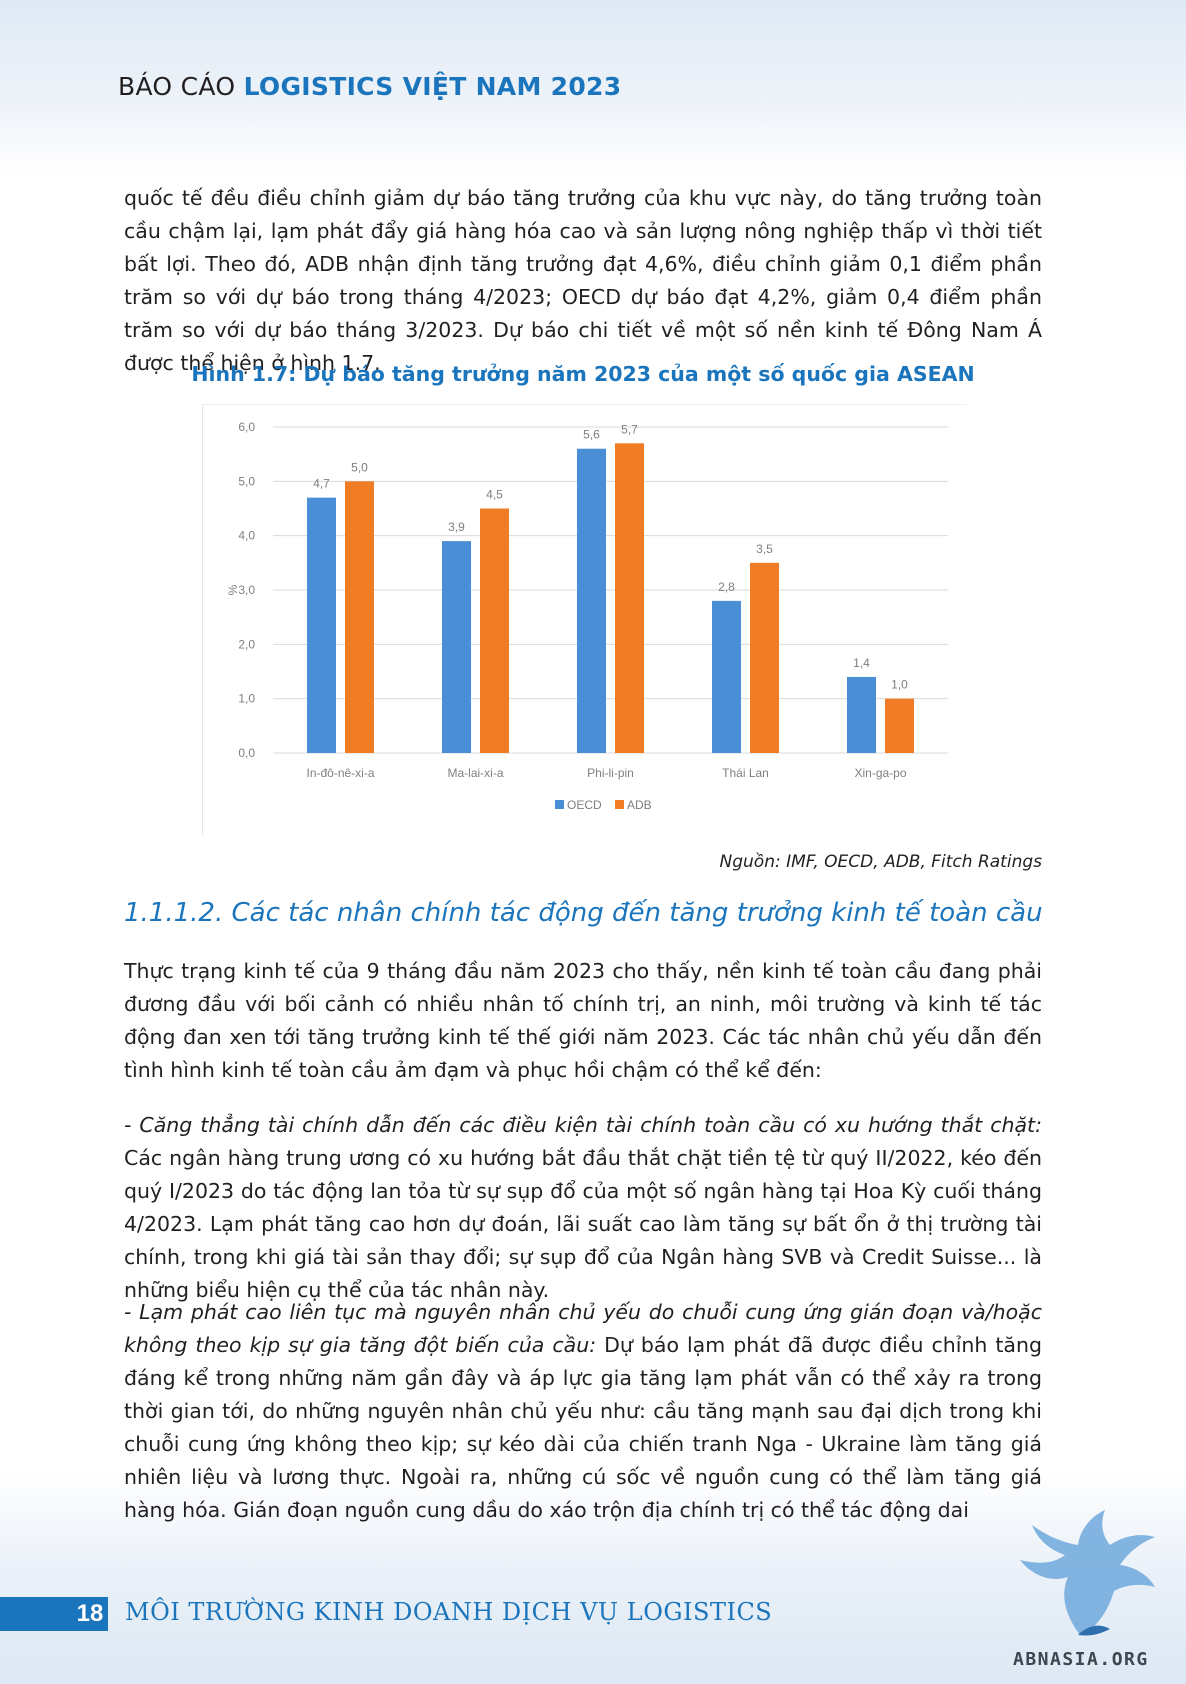  I want to click on watermark-text: ABNASIA.ORG, so click(1081, 1659).